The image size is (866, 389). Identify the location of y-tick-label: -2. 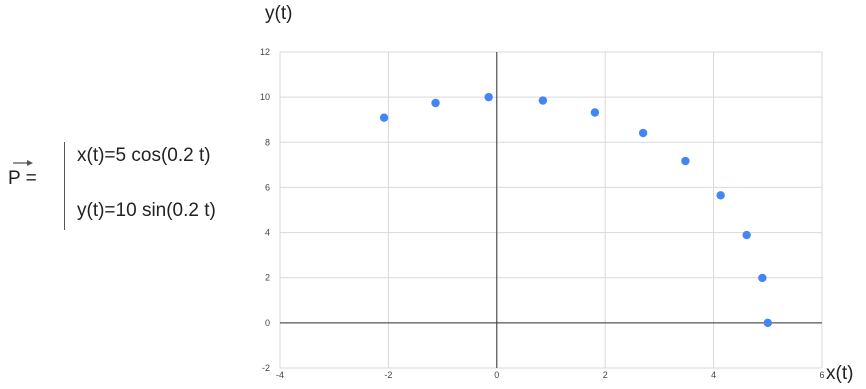
(266, 368).